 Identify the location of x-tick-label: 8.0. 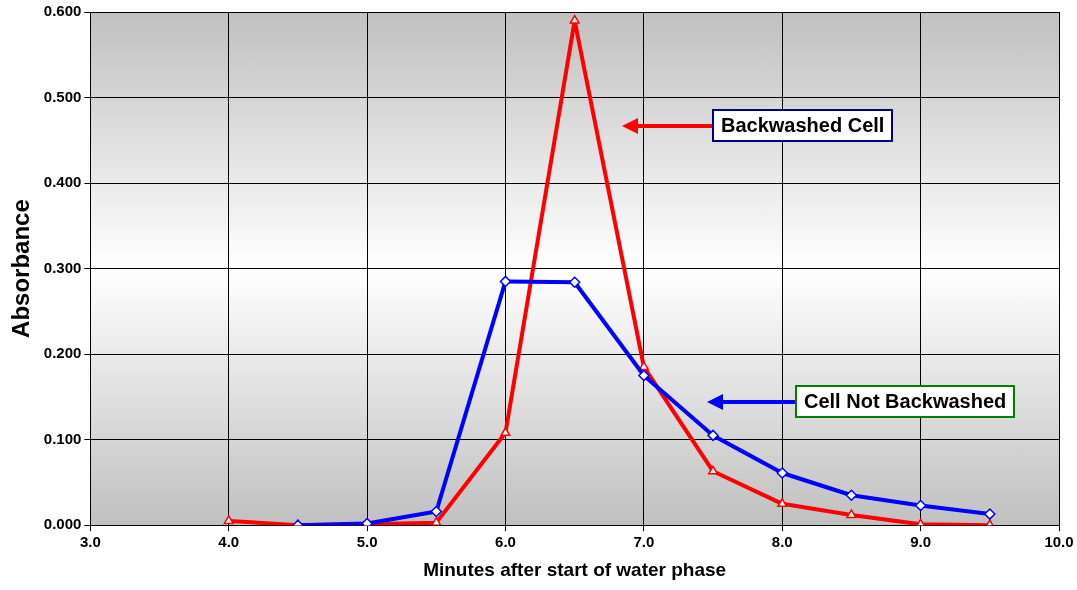
(782, 542).